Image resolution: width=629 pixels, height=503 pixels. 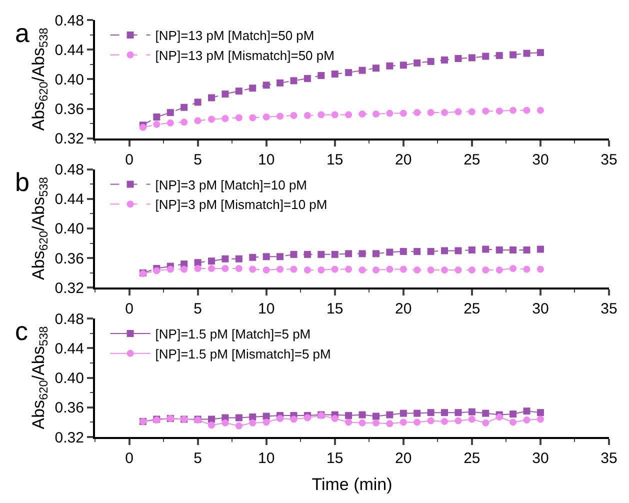 What do you see at coordinates (241, 204) in the screenshot?
I see `legend-label: [NP]=3 pM [Mismatch]=10 pM` at bounding box center [241, 204].